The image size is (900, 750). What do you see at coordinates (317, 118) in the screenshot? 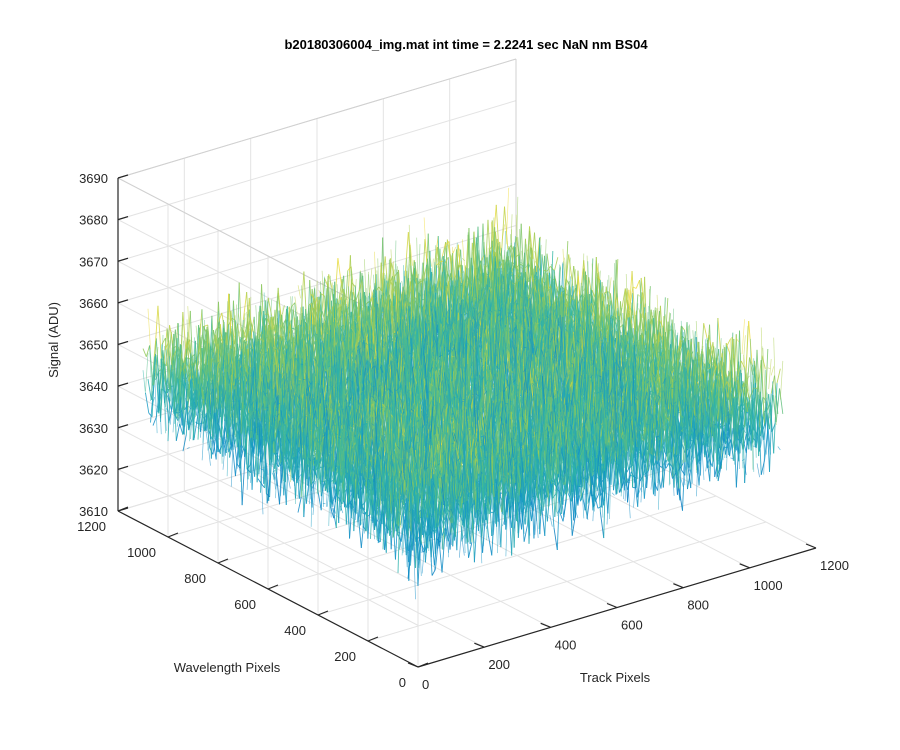
I see `box-edge` at bounding box center [317, 118].